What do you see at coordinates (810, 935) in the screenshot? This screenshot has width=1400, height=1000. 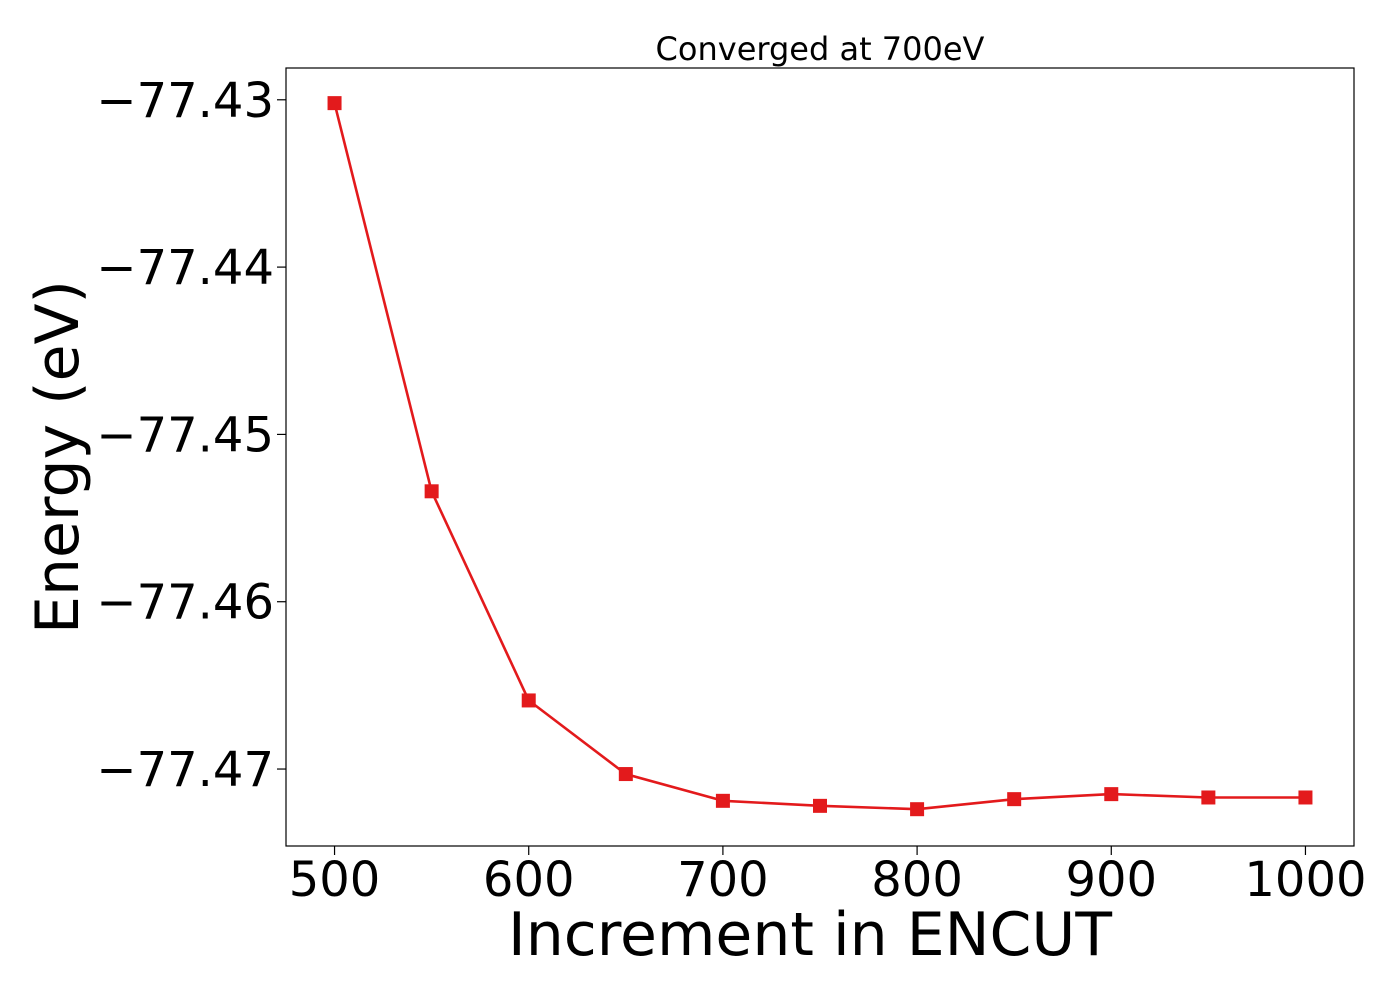 I see `x-axis-label: Increment in ENCUT` at bounding box center [810, 935].